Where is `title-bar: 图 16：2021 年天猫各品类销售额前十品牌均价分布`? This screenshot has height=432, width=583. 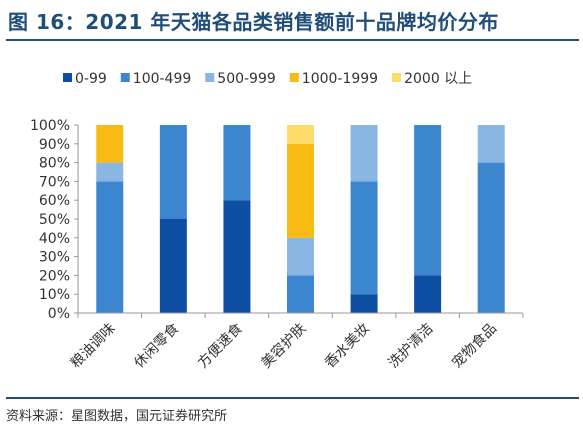
title-bar: 图 16：2021 年天猫各品类销售额前十品牌均价分布 is located at coordinates (291, 20).